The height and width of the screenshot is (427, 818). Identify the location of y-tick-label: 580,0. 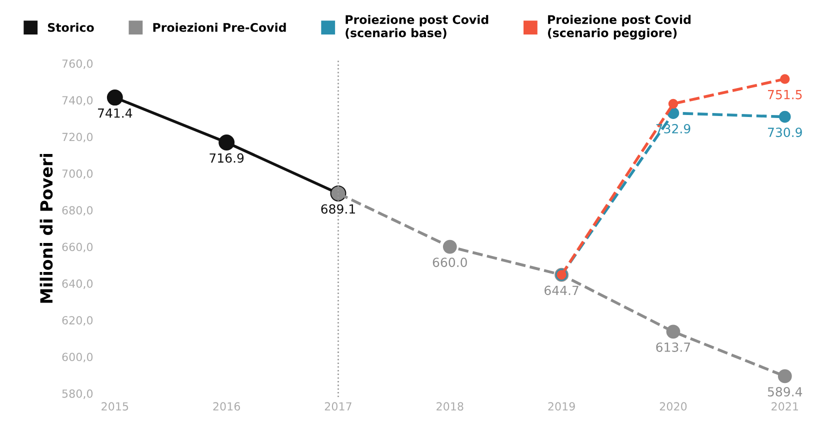
(77, 394).